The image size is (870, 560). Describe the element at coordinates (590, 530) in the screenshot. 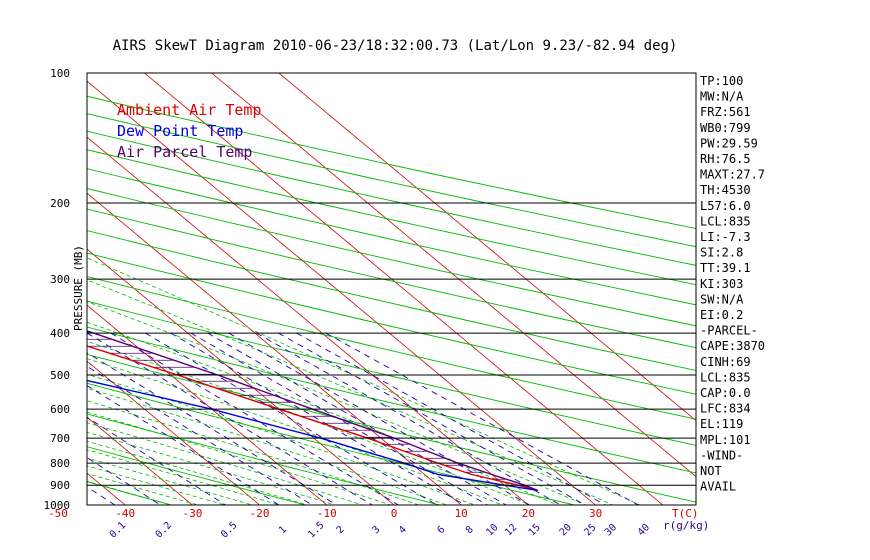

I see `mixing-ratio-label: 25` at that location.